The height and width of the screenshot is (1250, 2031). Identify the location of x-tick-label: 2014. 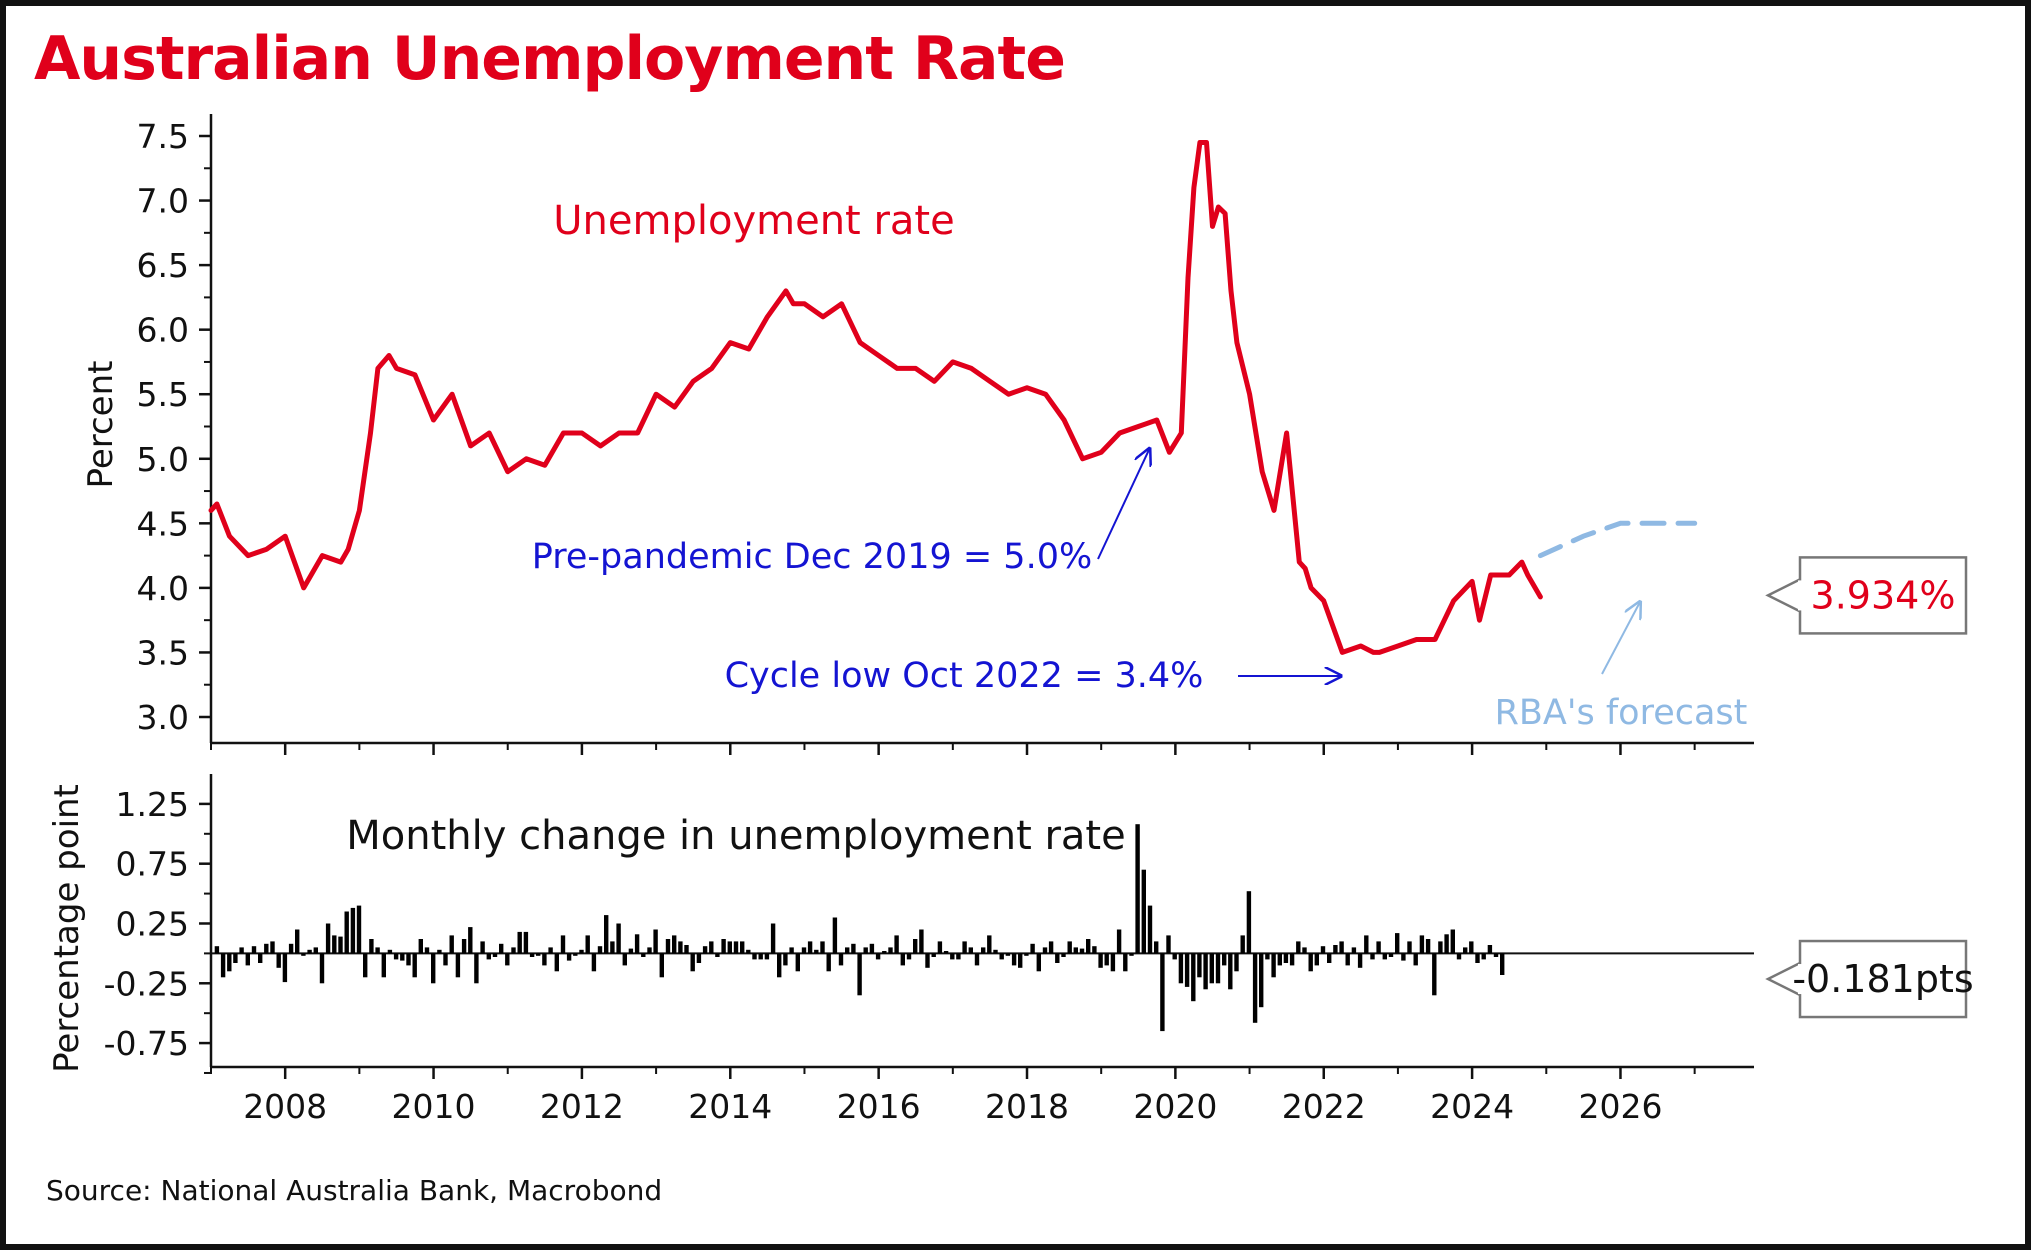
(730, 1106).